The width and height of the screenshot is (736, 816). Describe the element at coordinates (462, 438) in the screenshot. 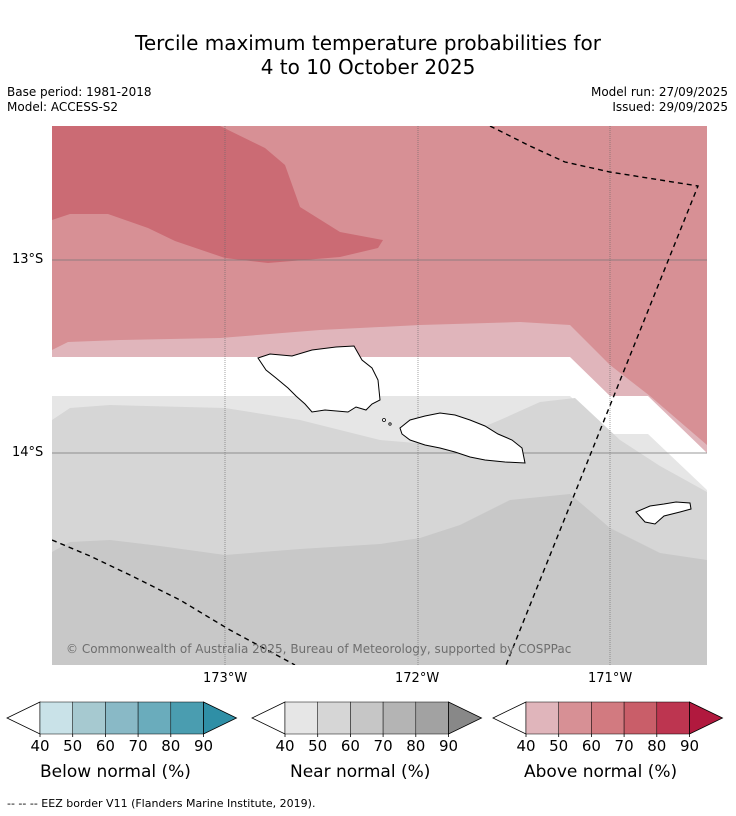

I see `upolu-island` at that location.